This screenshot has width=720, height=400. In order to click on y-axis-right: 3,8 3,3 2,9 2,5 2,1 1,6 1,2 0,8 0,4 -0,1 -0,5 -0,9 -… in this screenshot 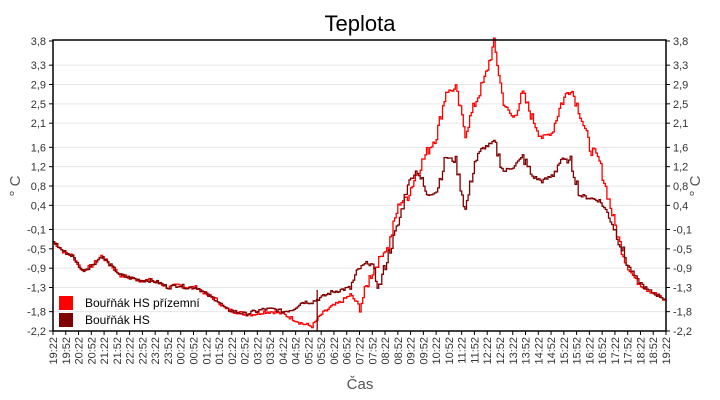, I will do `click(679, 187)`.